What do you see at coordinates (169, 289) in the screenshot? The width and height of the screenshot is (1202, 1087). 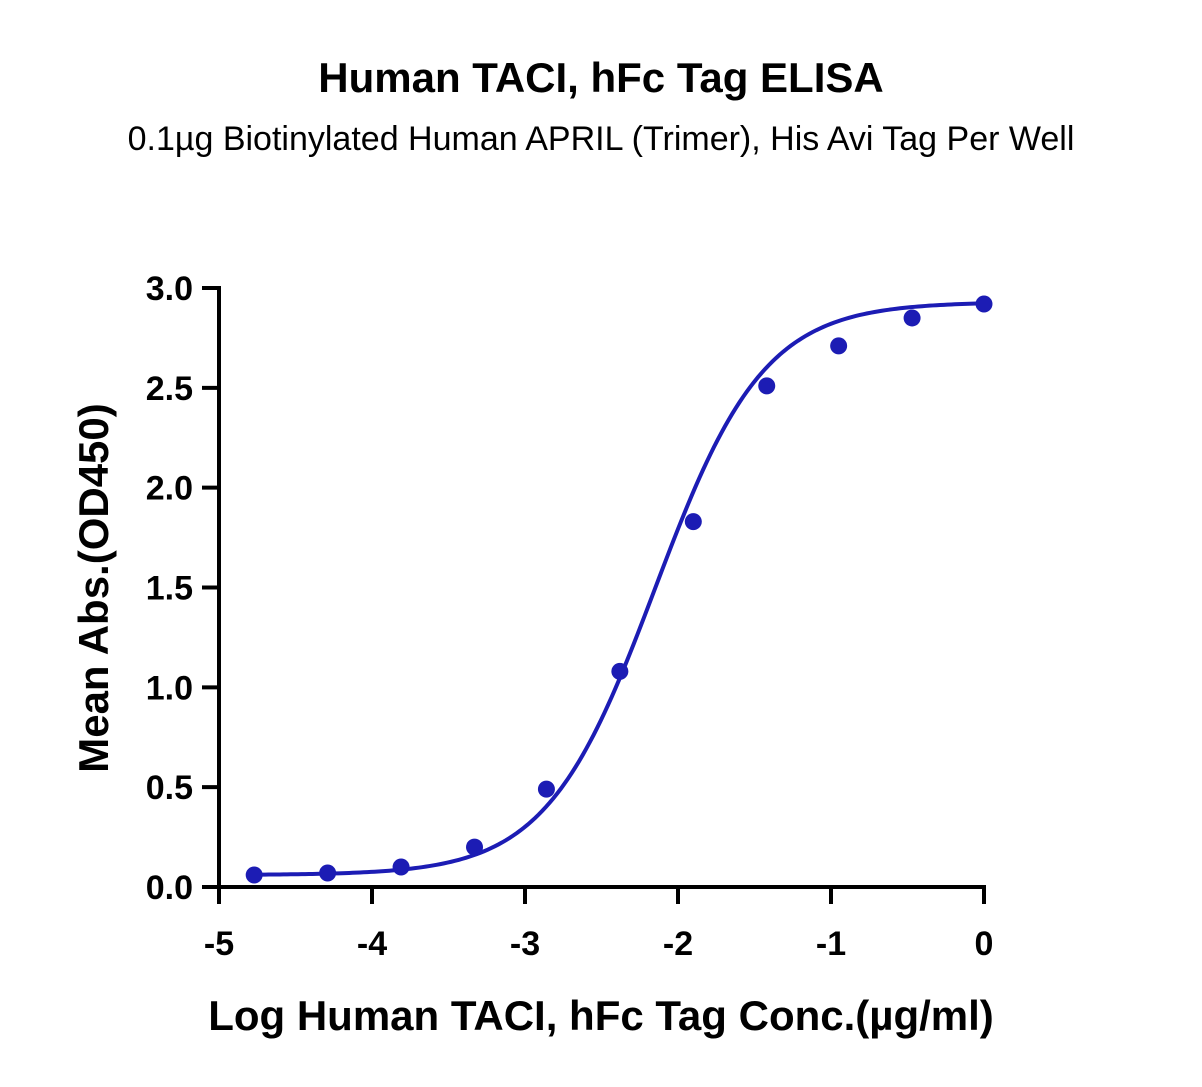 I see `y-tick-label: 3.0` at bounding box center [169, 289].